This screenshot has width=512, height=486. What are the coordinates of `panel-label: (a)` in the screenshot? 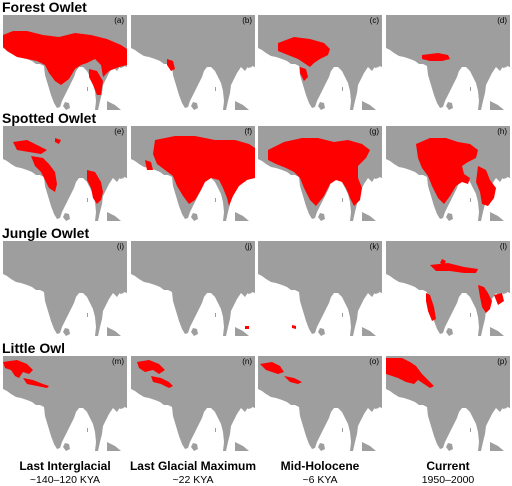 It's located at (119, 20).